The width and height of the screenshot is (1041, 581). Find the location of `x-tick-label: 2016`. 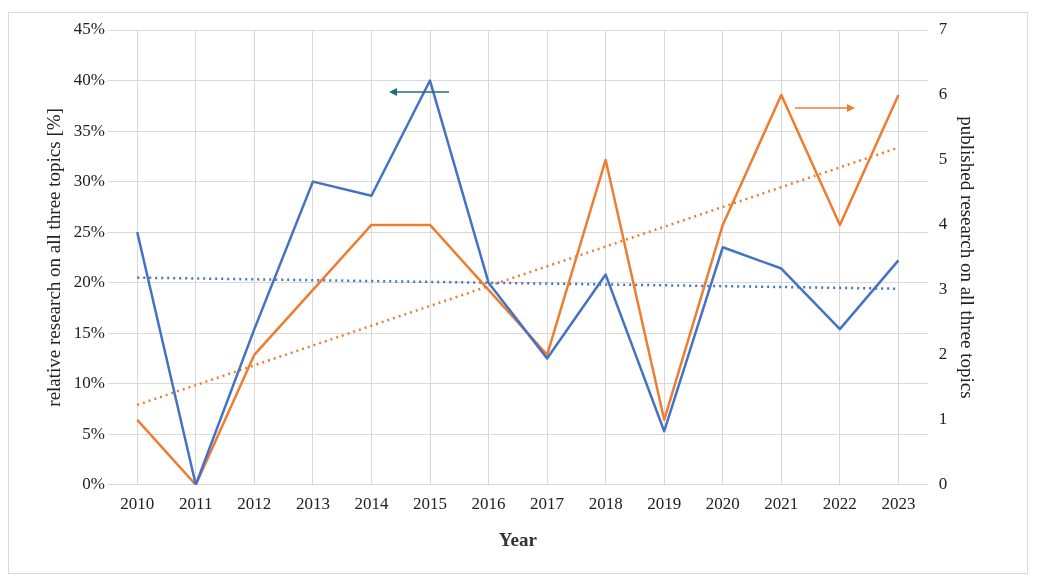

x-tick-label: 2016 is located at coordinates (488, 504).